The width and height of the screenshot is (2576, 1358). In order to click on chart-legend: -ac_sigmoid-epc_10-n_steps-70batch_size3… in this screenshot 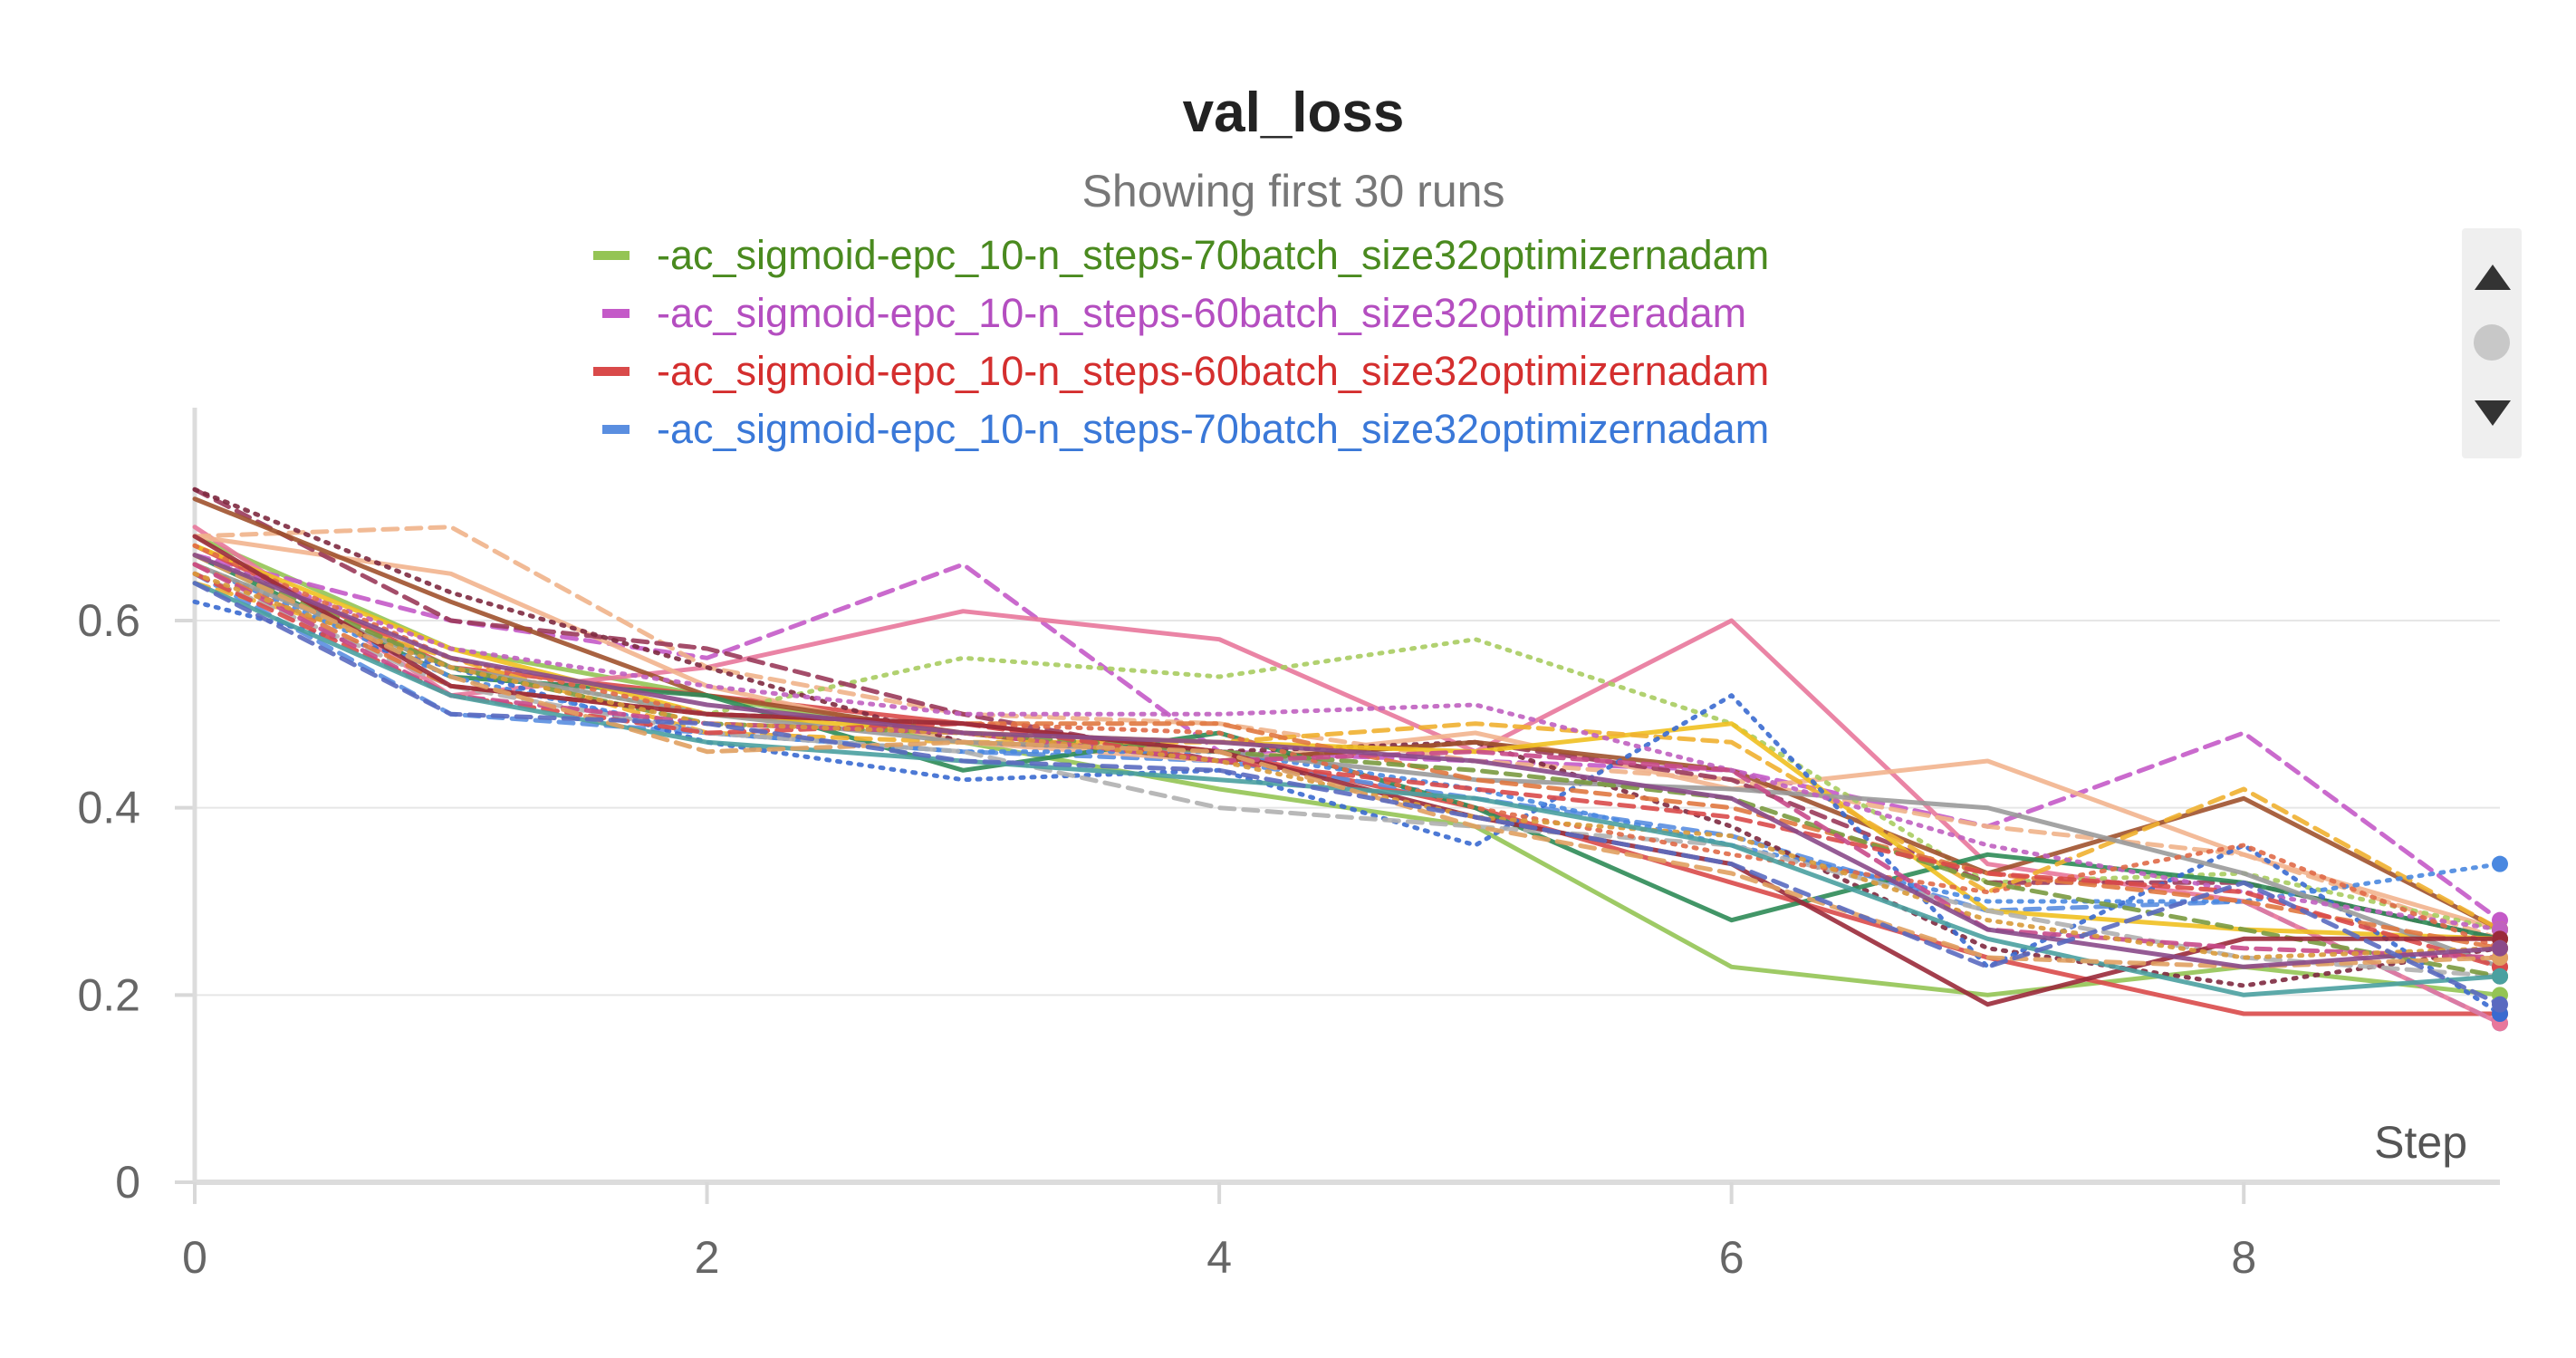, I will do `click(1318, 342)`.